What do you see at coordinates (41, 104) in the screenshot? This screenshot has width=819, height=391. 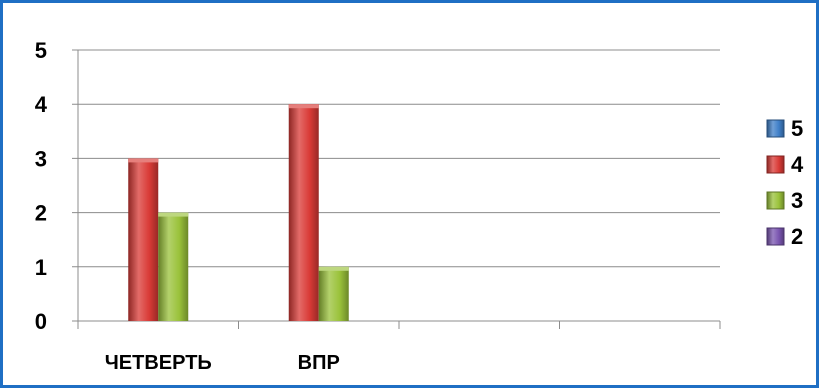 I see `y-tick-label: 4` at bounding box center [41, 104].